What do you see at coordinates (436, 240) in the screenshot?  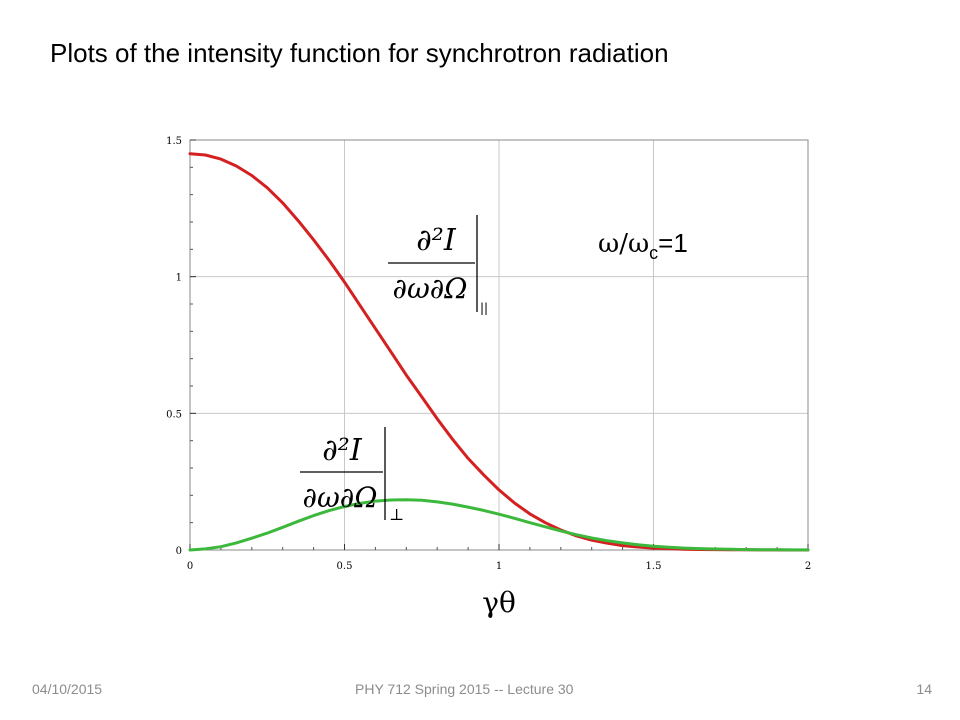 I see `parallel-numerator: ∂²I` at bounding box center [436, 240].